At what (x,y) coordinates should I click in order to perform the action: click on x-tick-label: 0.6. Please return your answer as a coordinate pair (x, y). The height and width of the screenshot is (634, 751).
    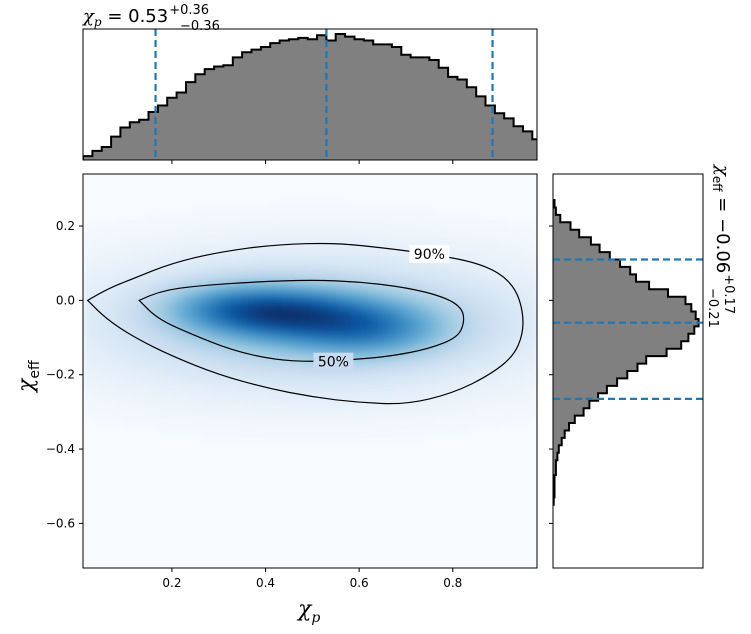
    Looking at the image, I should click on (359, 583).